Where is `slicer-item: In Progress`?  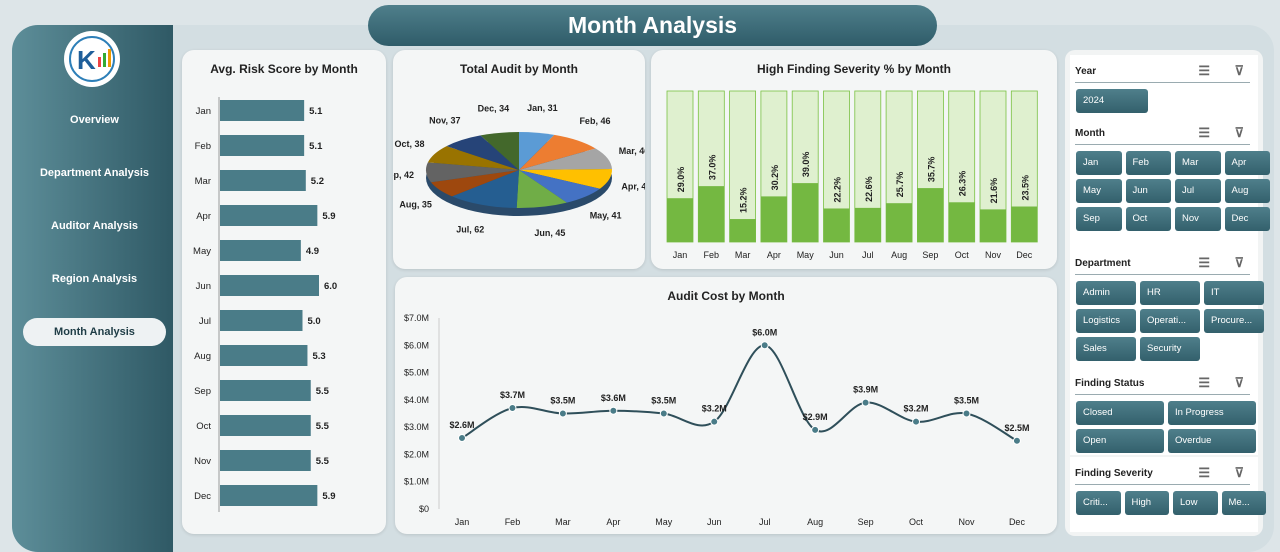 slicer-item: In Progress is located at coordinates (1212, 413).